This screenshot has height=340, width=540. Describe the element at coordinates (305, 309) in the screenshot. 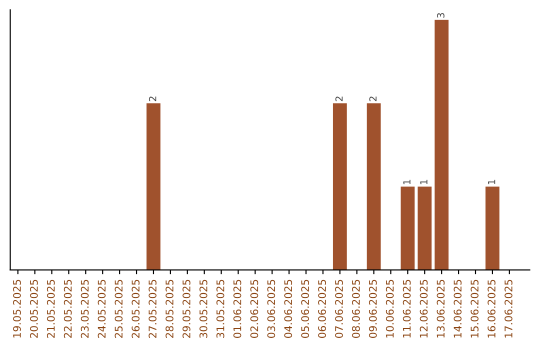

I see `x-tick-label: 05.06.2025` at that location.